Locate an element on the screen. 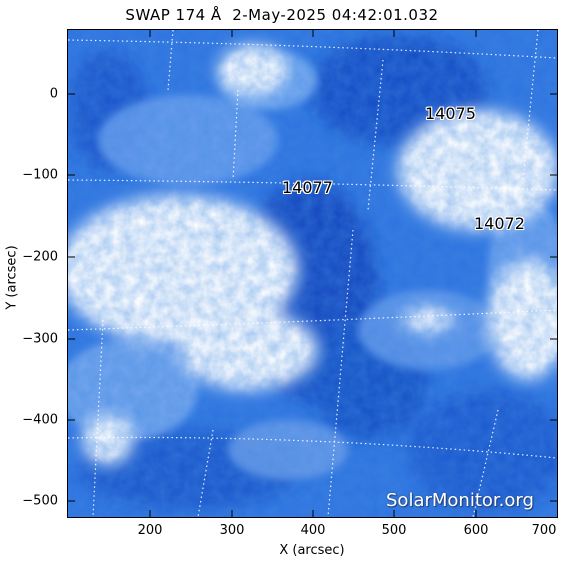 The width and height of the screenshot is (564, 564). x-tick-label: 300 is located at coordinates (232, 530).